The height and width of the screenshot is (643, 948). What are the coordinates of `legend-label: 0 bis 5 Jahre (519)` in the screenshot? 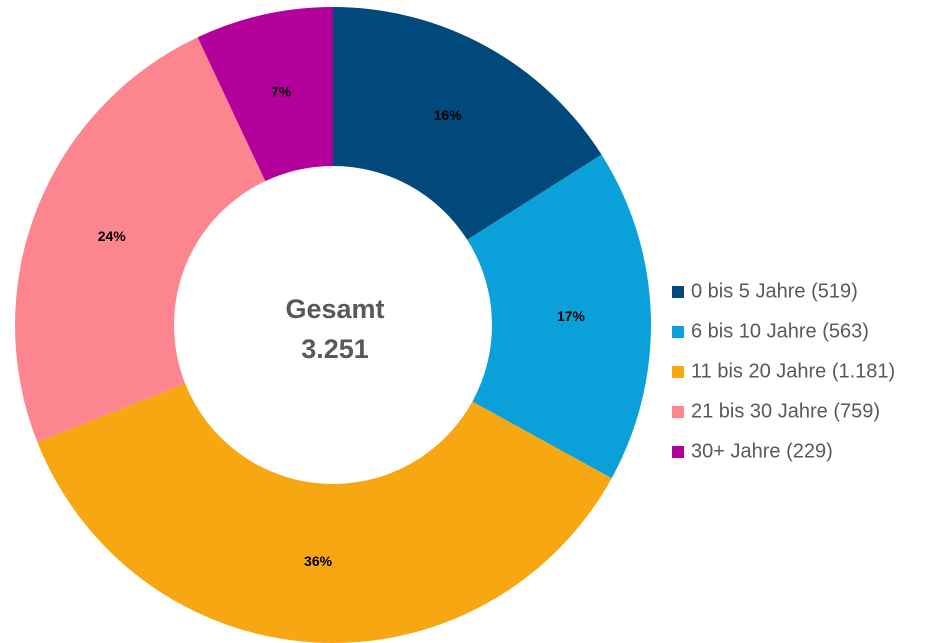 It's located at (774, 291).